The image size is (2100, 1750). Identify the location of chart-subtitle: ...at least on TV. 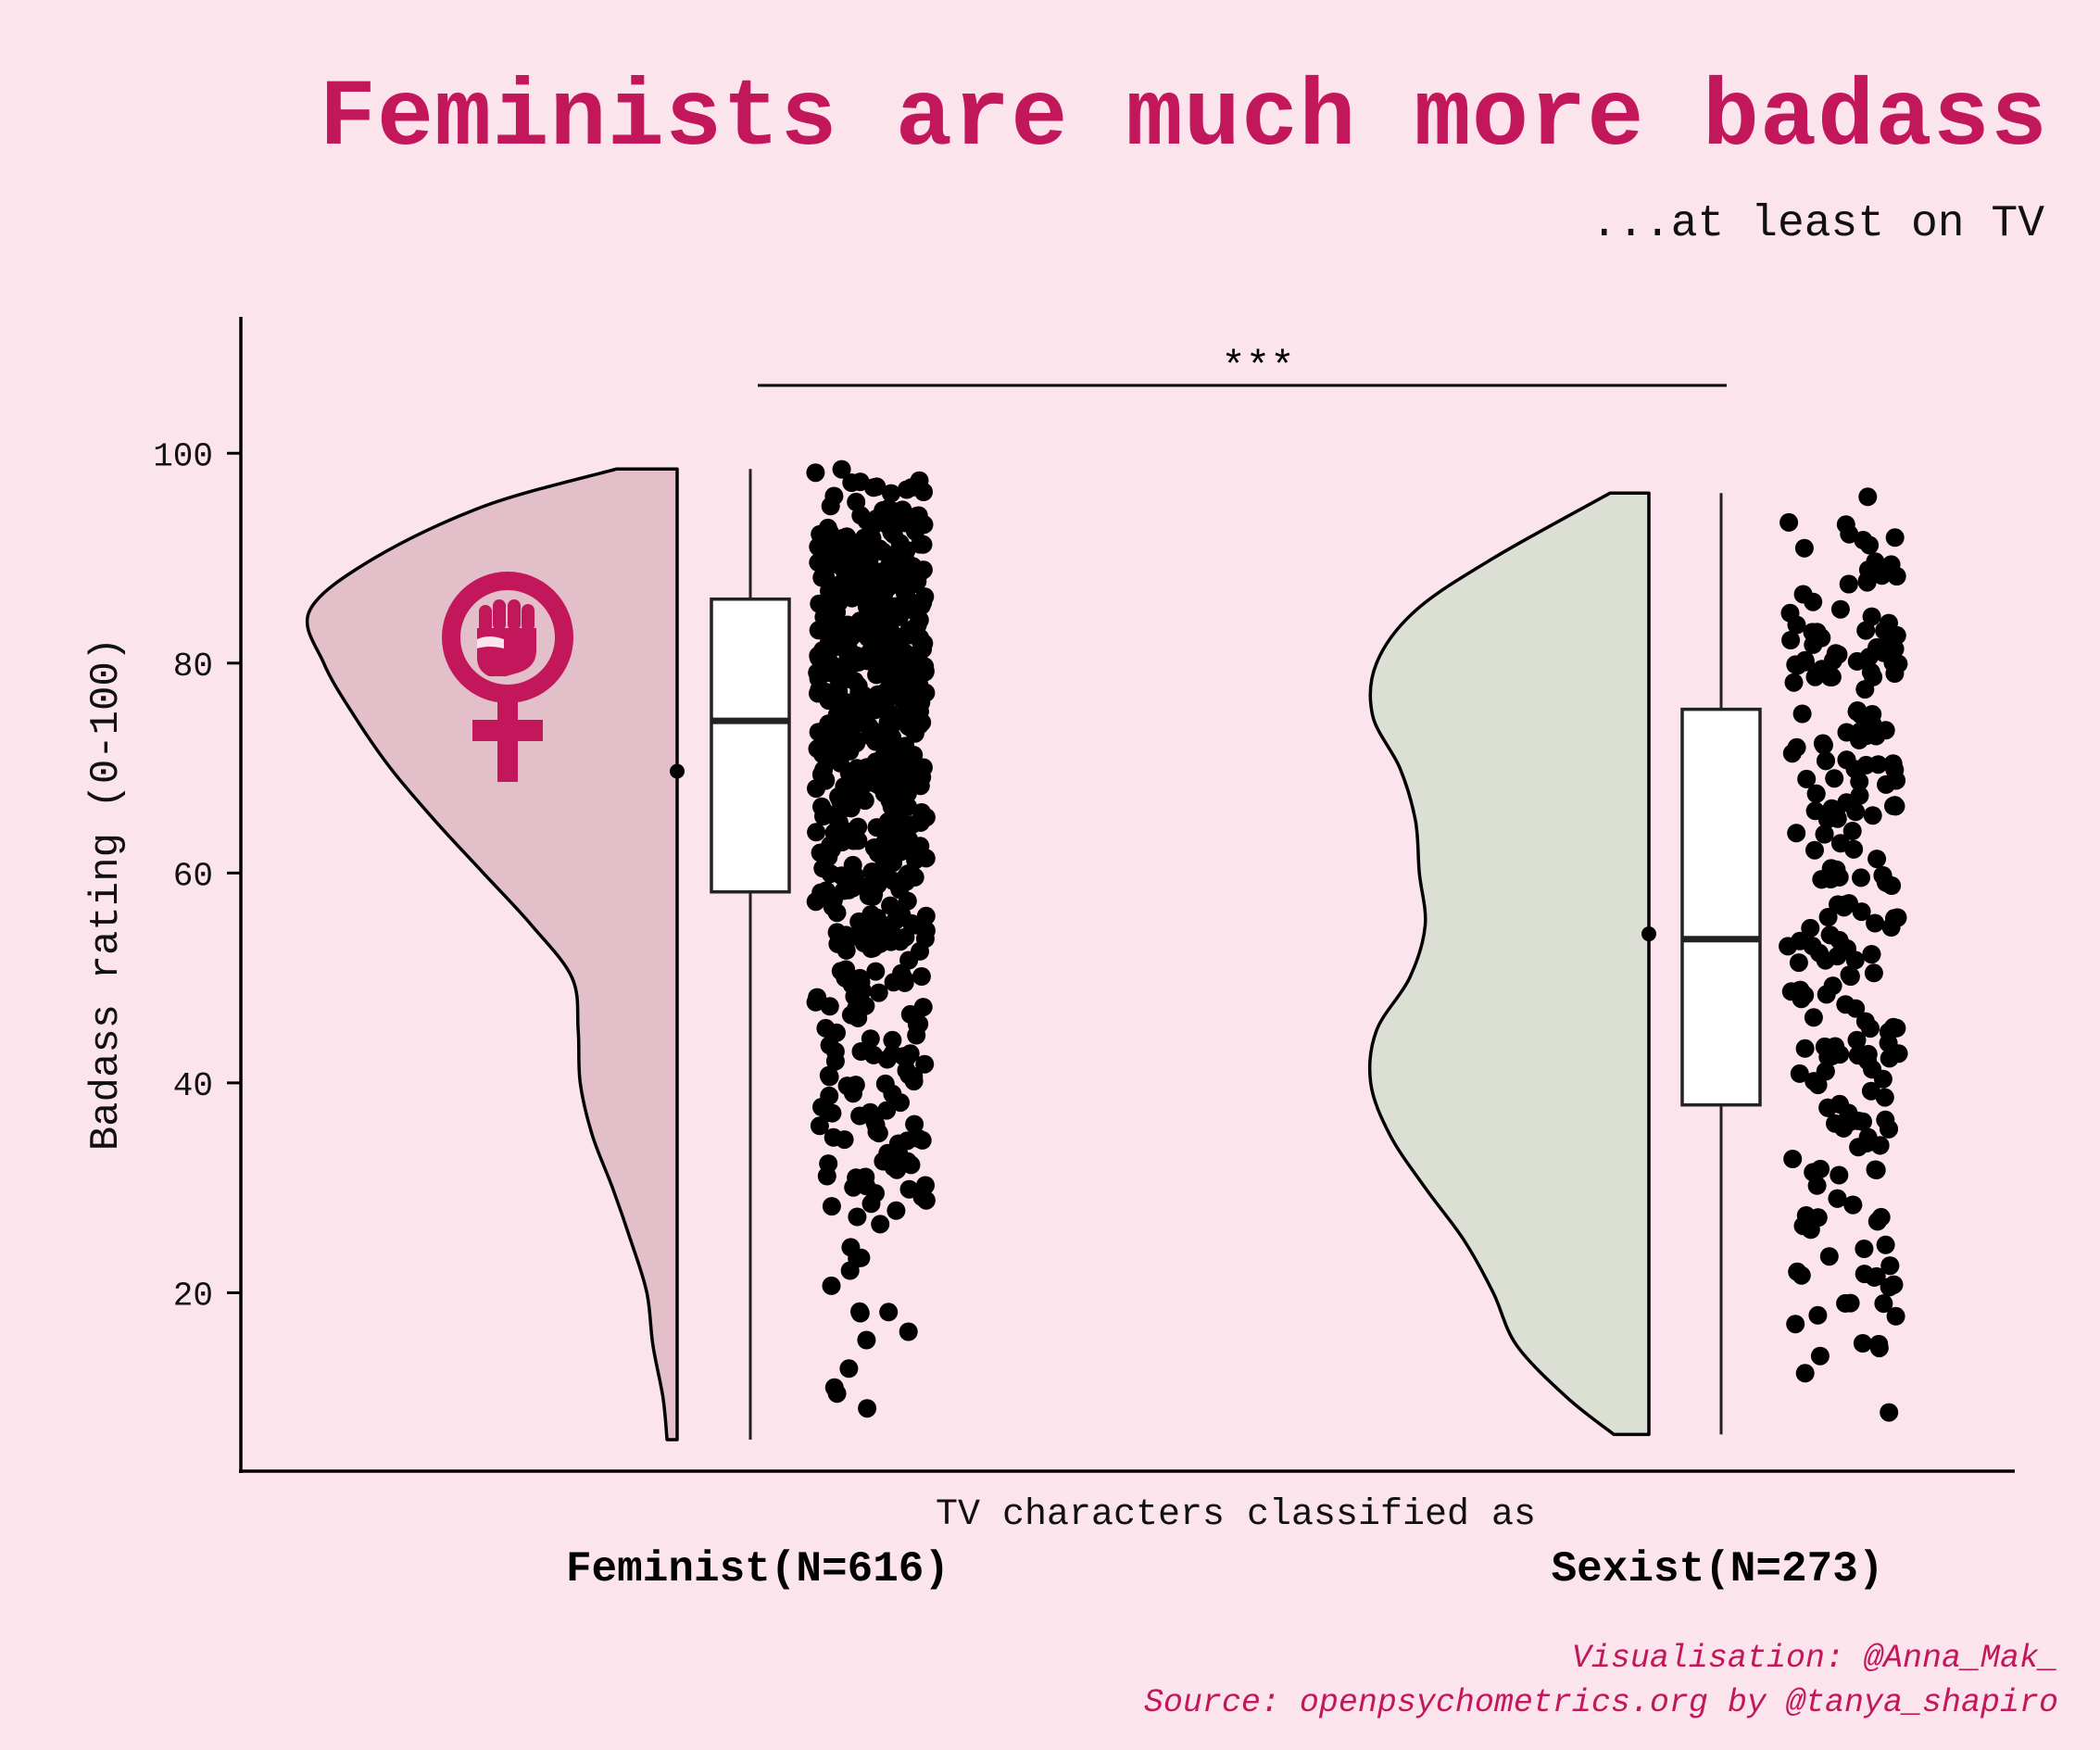
(1817, 224).